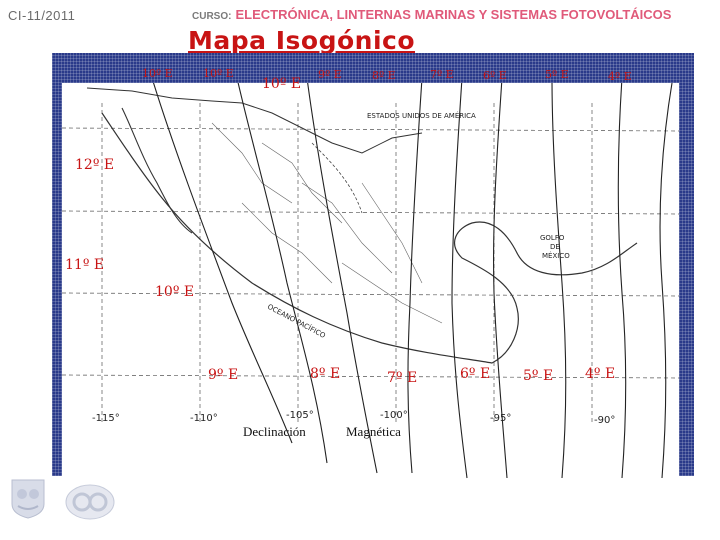  What do you see at coordinates (274, 431) in the screenshot?
I see `caption-declinacion: Declinación` at bounding box center [274, 431].